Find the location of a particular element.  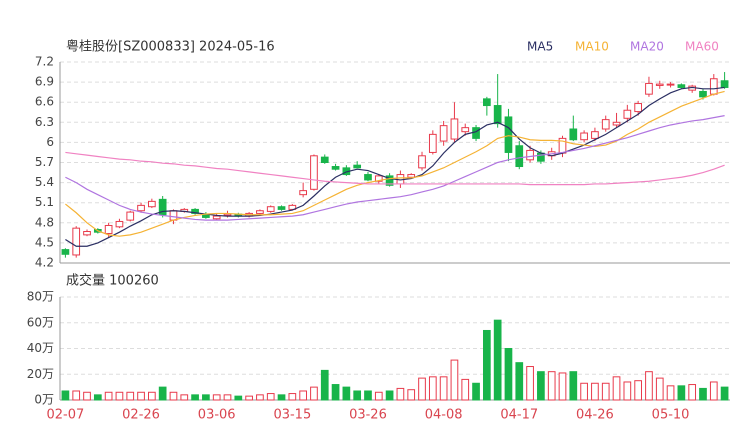

legend-label: MA5 is located at coordinates (540, 47).